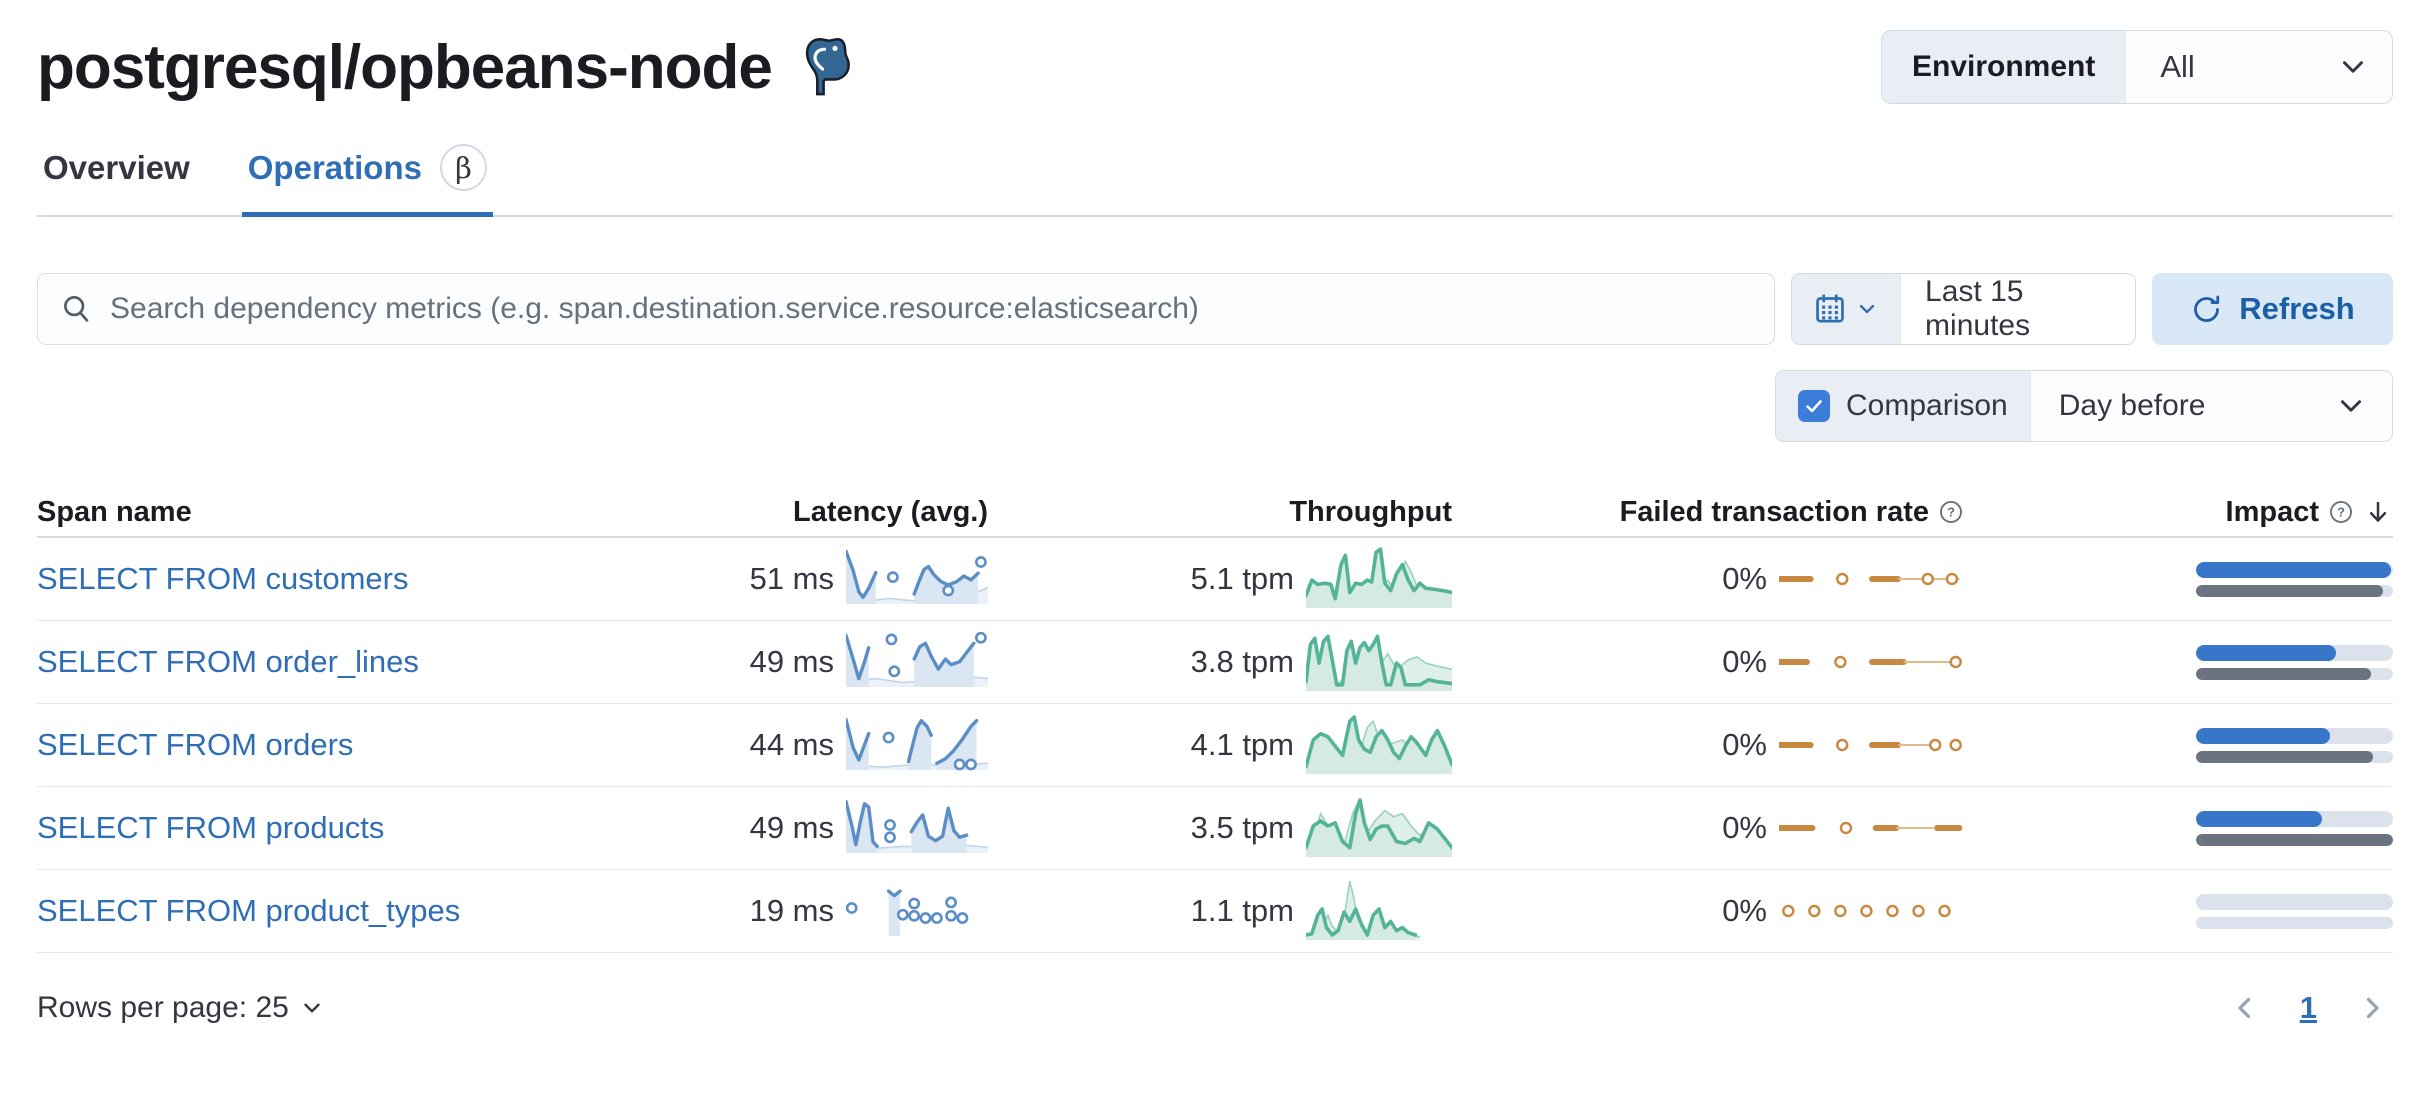 This screenshot has height=1104, width=2430. What do you see at coordinates (791, 744) in the screenshot?
I see `latency-value: 44 ms` at bounding box center [791, 744].